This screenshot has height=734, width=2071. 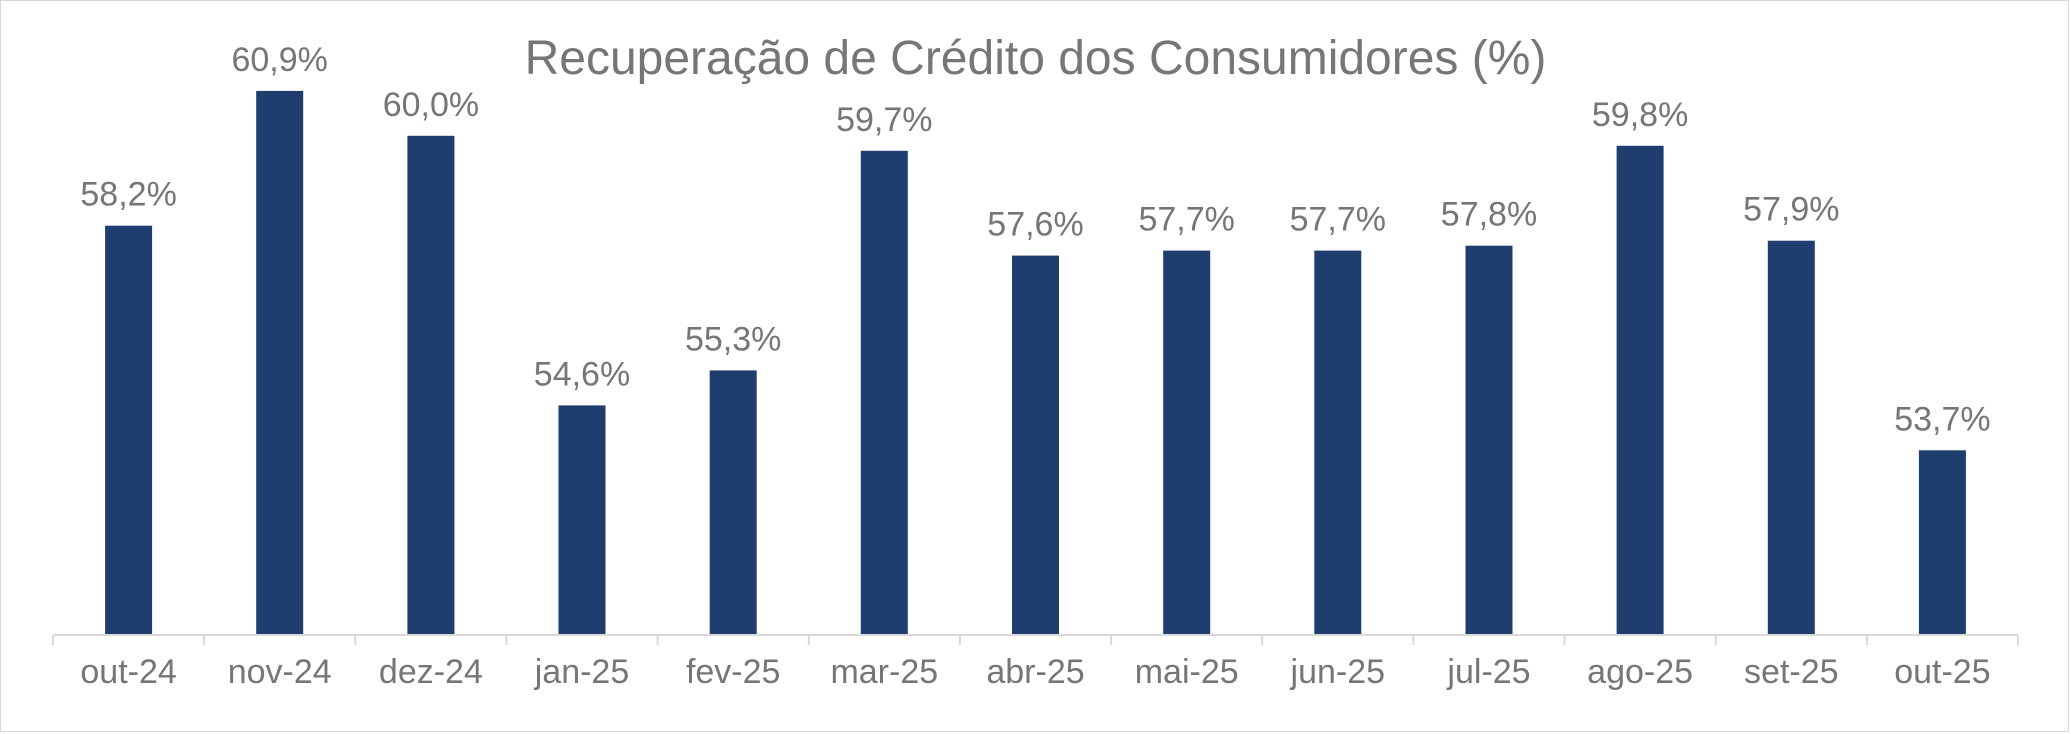 I want to click on value-label-fev-25: 55,3%, so click(x=733, y=339).